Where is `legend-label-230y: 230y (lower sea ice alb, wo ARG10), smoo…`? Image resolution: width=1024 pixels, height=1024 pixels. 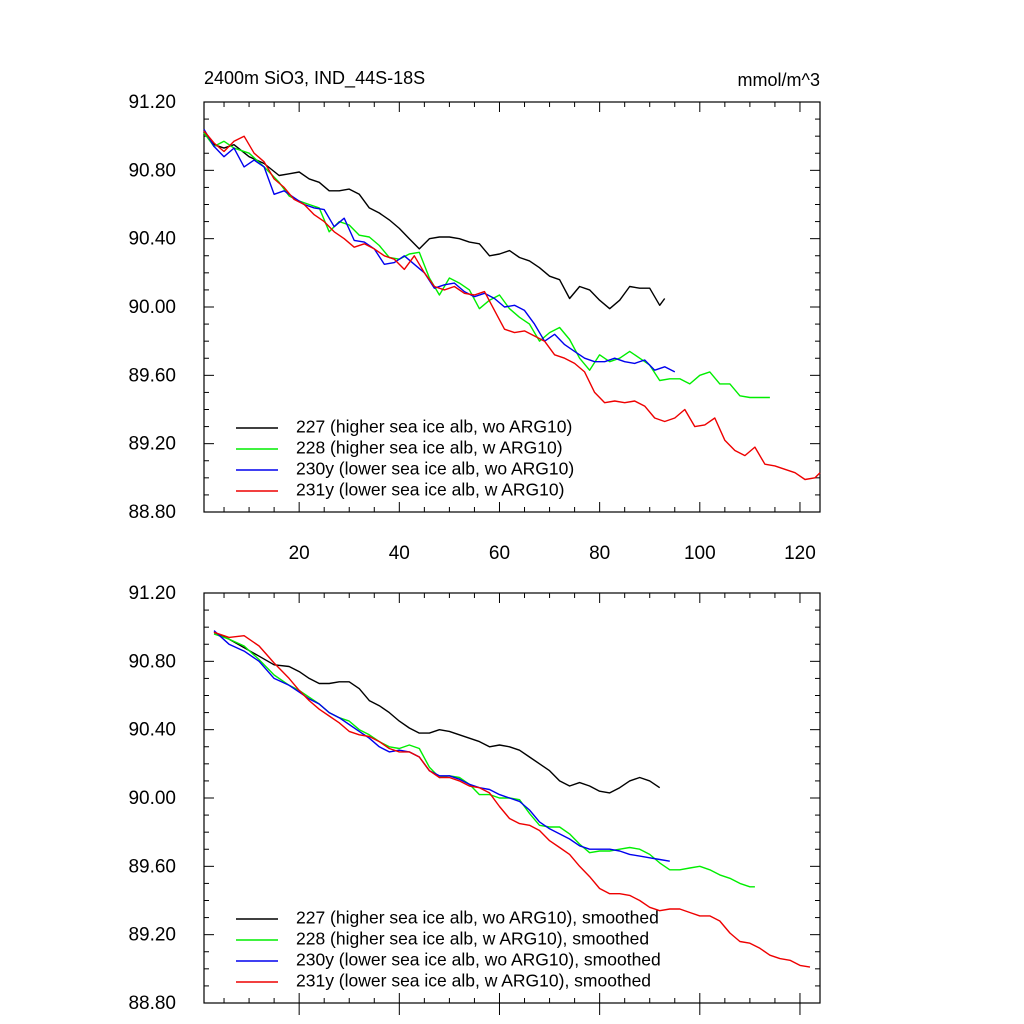
legend-label-230y: 230y (lower sea ice alb, wo ARG10), smoo… is located at coordinates (478, 960).